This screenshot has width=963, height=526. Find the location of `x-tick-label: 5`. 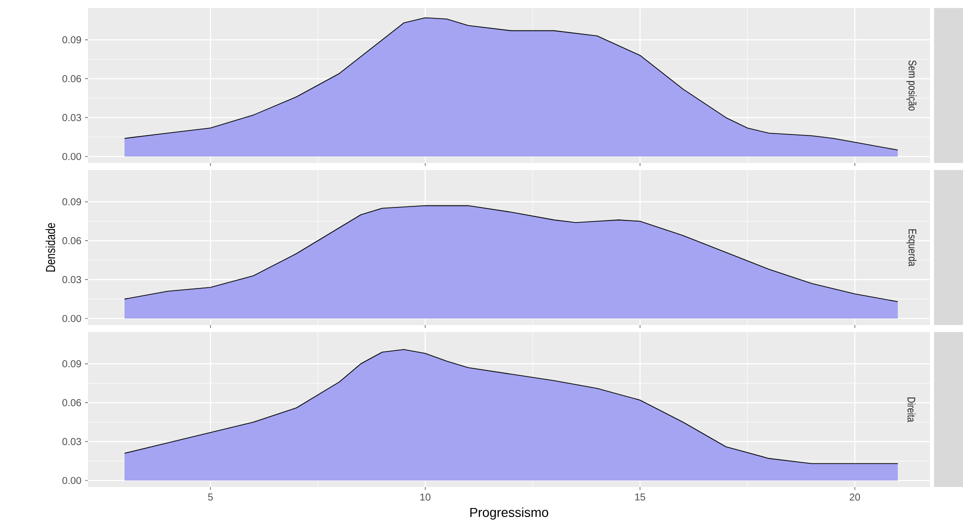

x-tick-label: 5 is located at coordinates (210, 497).